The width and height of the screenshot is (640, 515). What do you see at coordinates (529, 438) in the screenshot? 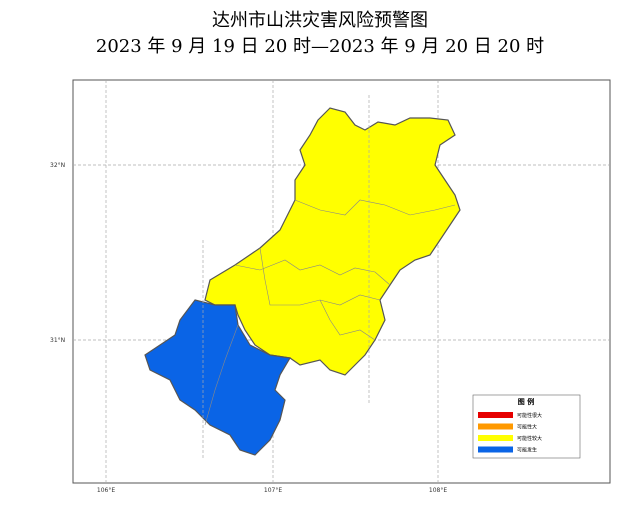
I see `legend-label: 可能性较大` at bounding box center [529, 438].